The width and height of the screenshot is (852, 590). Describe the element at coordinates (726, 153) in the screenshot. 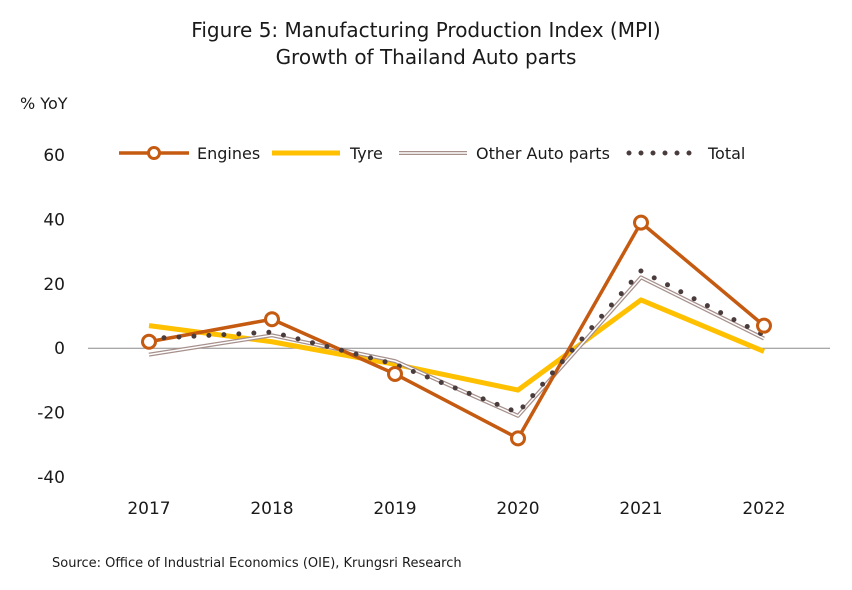

I see `legend-label: Total` at that location.